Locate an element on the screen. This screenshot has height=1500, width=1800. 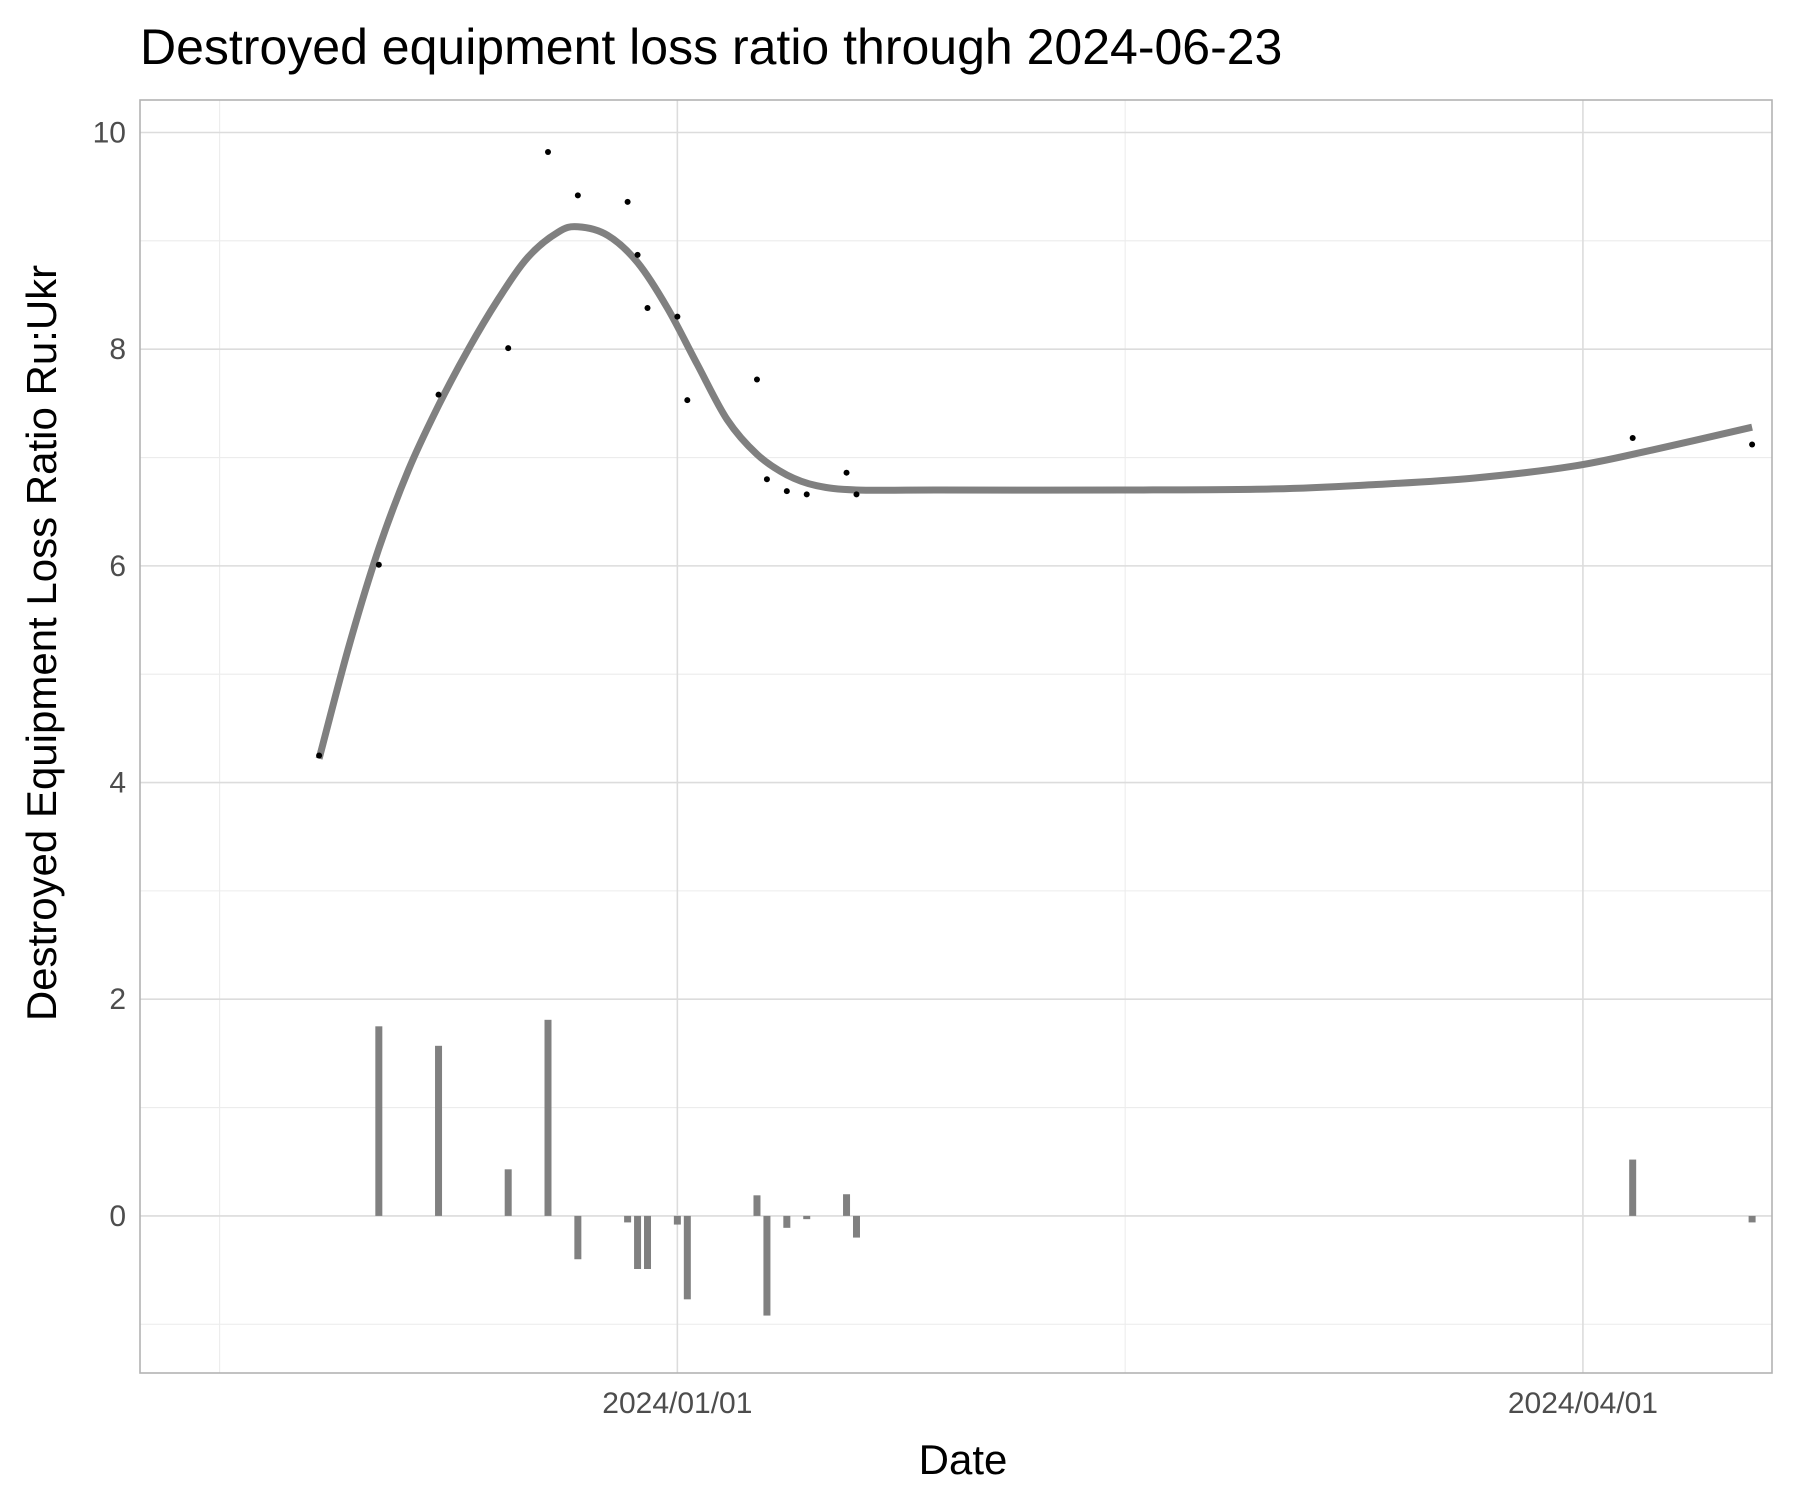
y-tick-label: 8 is located at coordinates (117, 349).